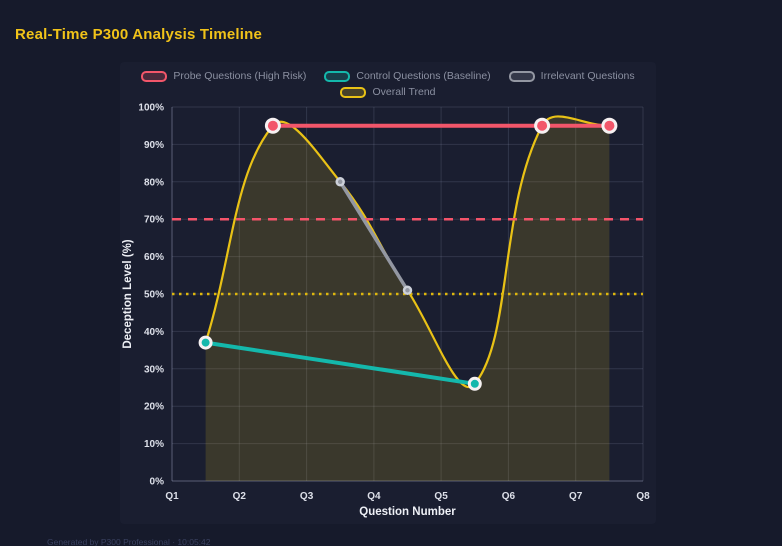 The image size is (782, 546). I want to click on legend-label-trend: Overall Trend, so click(404, 92).